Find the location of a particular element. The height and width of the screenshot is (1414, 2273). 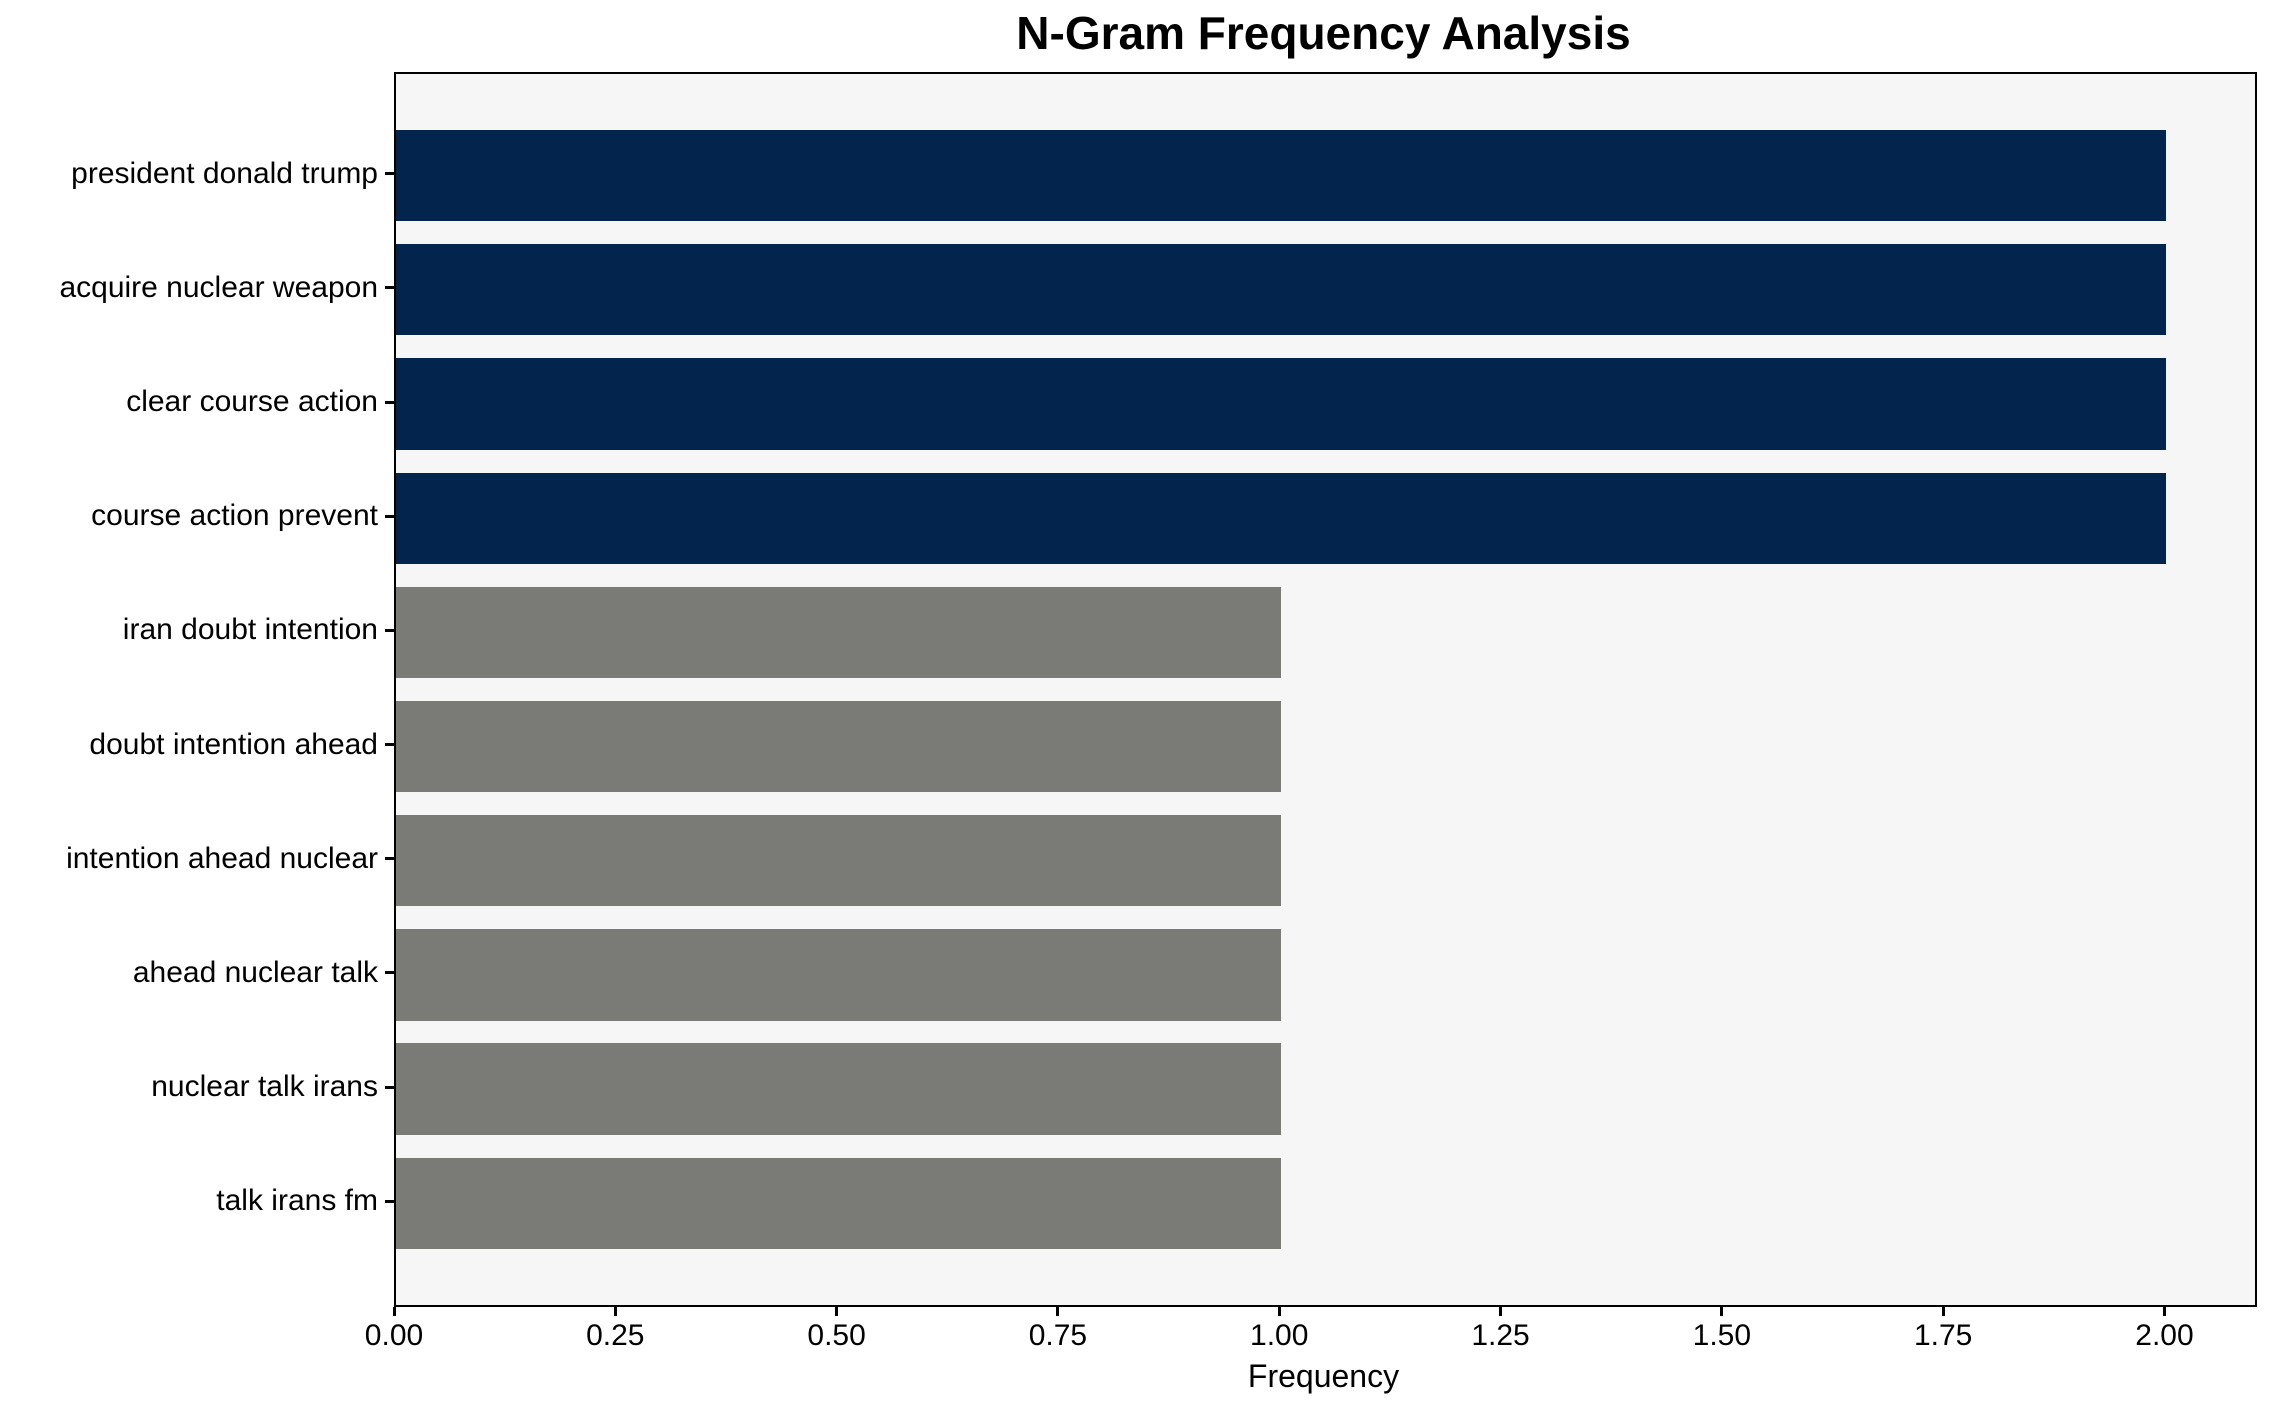

x-tick-label: 0.50 is located at coordinates (836, 1335).